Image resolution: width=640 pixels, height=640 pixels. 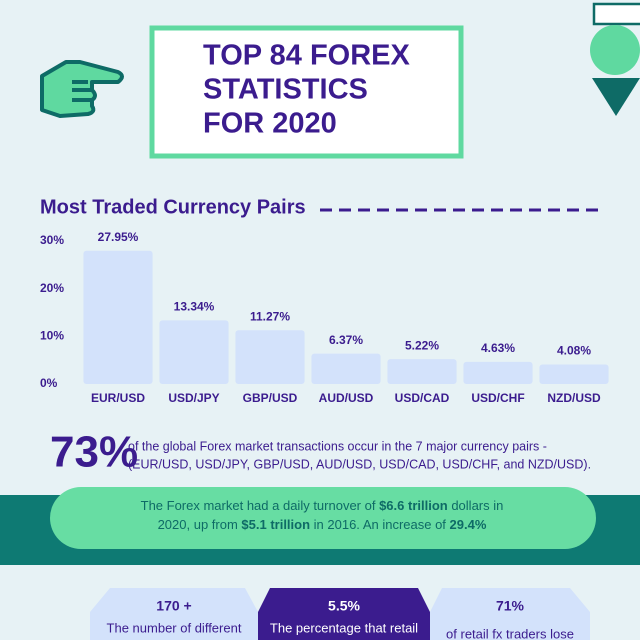 I want to click on x-tick-label: USD/CHF, so click(x=497, y=398).